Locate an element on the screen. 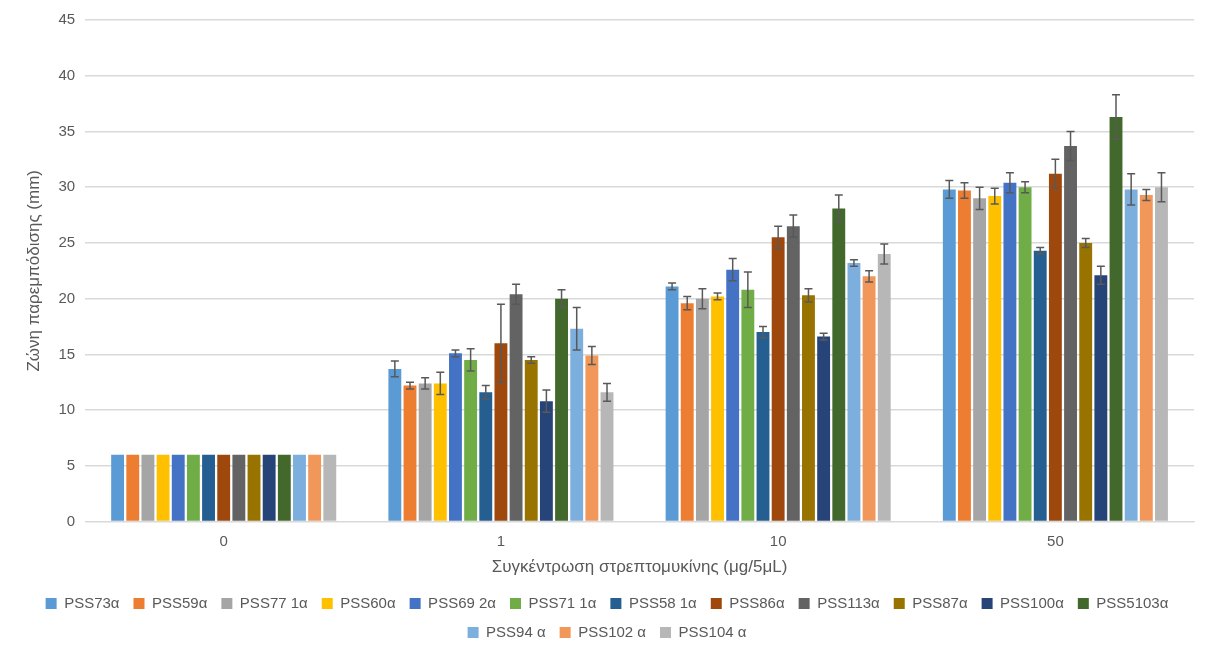 This screenshot has width=1214, height=655. legend-label: PSS69 2α is located at coordinates (462, 602).